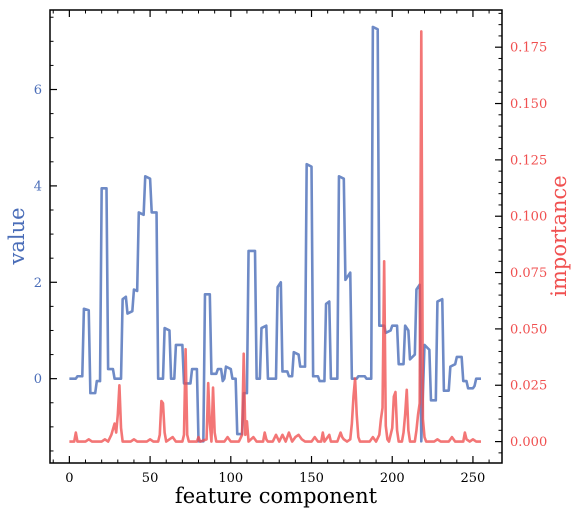 The image size is (581, 520). What do you see at coordinates (38, 90) in the screenshot?
I see `y-left-tick-label: 6` at bounding box center [38, 90].